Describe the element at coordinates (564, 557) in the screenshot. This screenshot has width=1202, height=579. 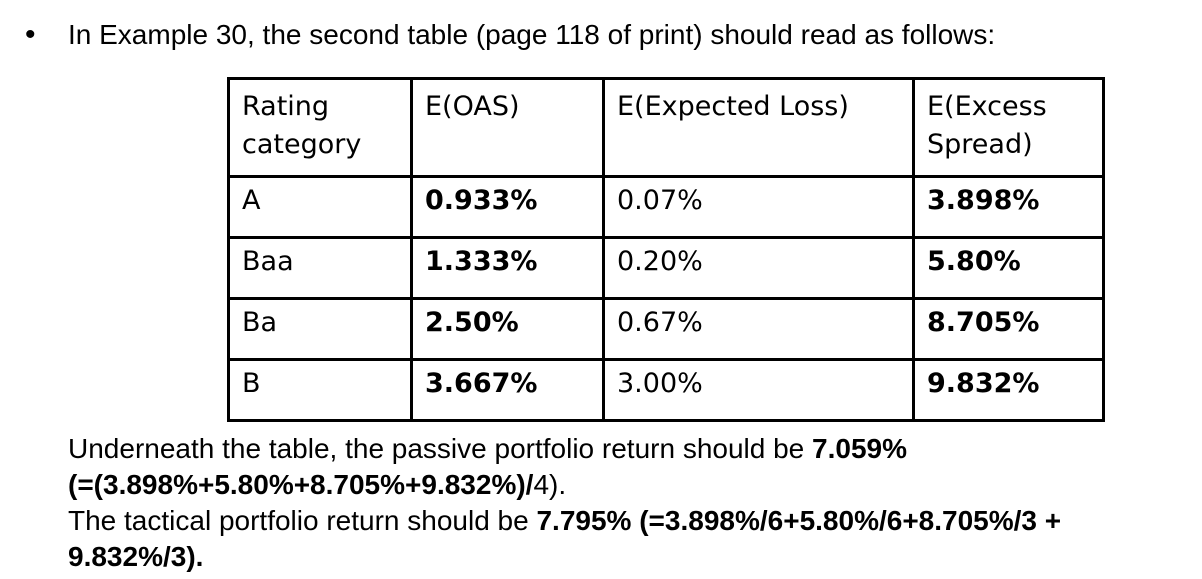
I see `note-line: 9.832%/3).` at that location.